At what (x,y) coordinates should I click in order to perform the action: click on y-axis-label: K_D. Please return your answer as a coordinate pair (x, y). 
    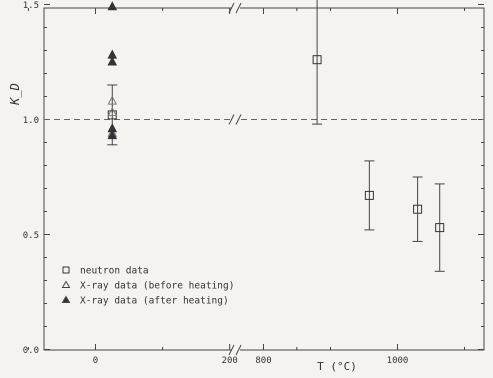
    Looking at the image, I should click on (15, 94).